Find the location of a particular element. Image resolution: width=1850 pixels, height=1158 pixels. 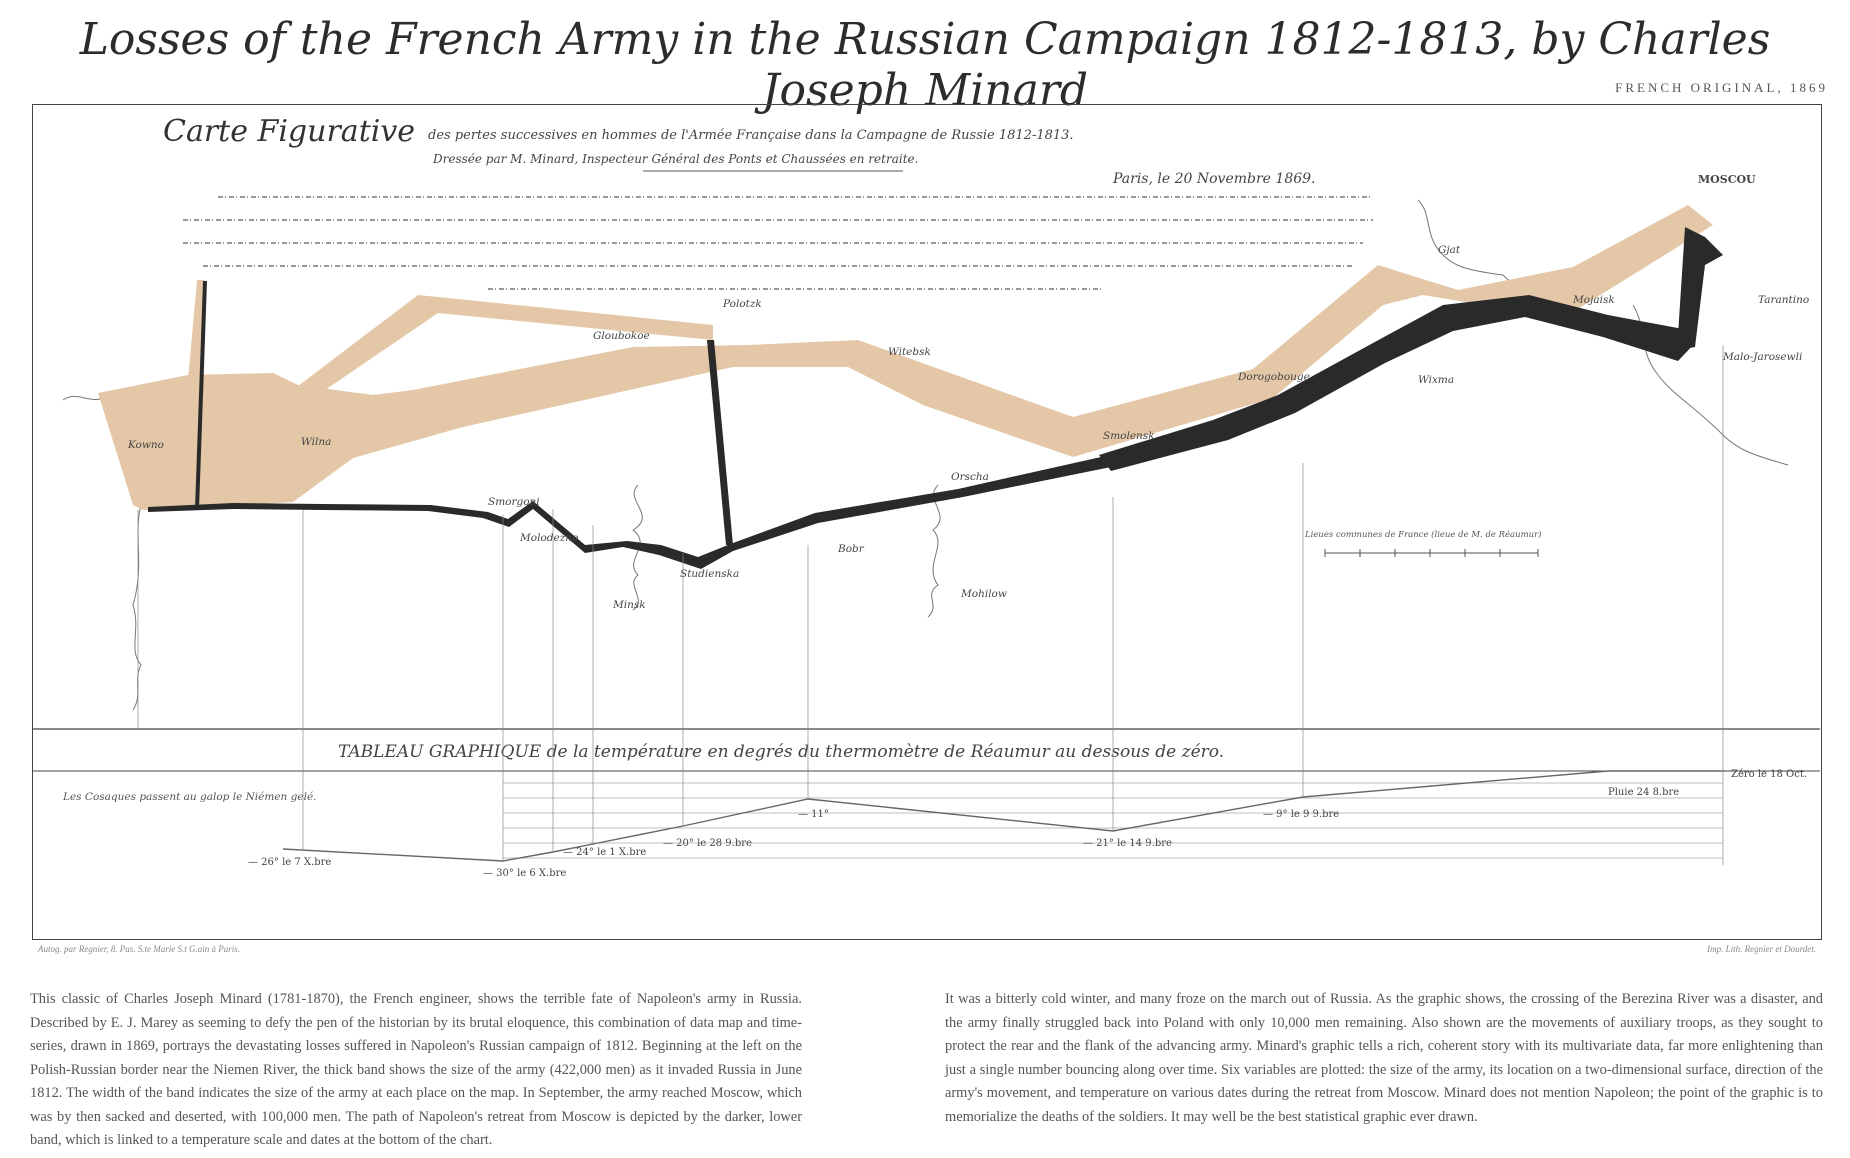

city-wixma: Wixma is located at coordinates (1436, 380).